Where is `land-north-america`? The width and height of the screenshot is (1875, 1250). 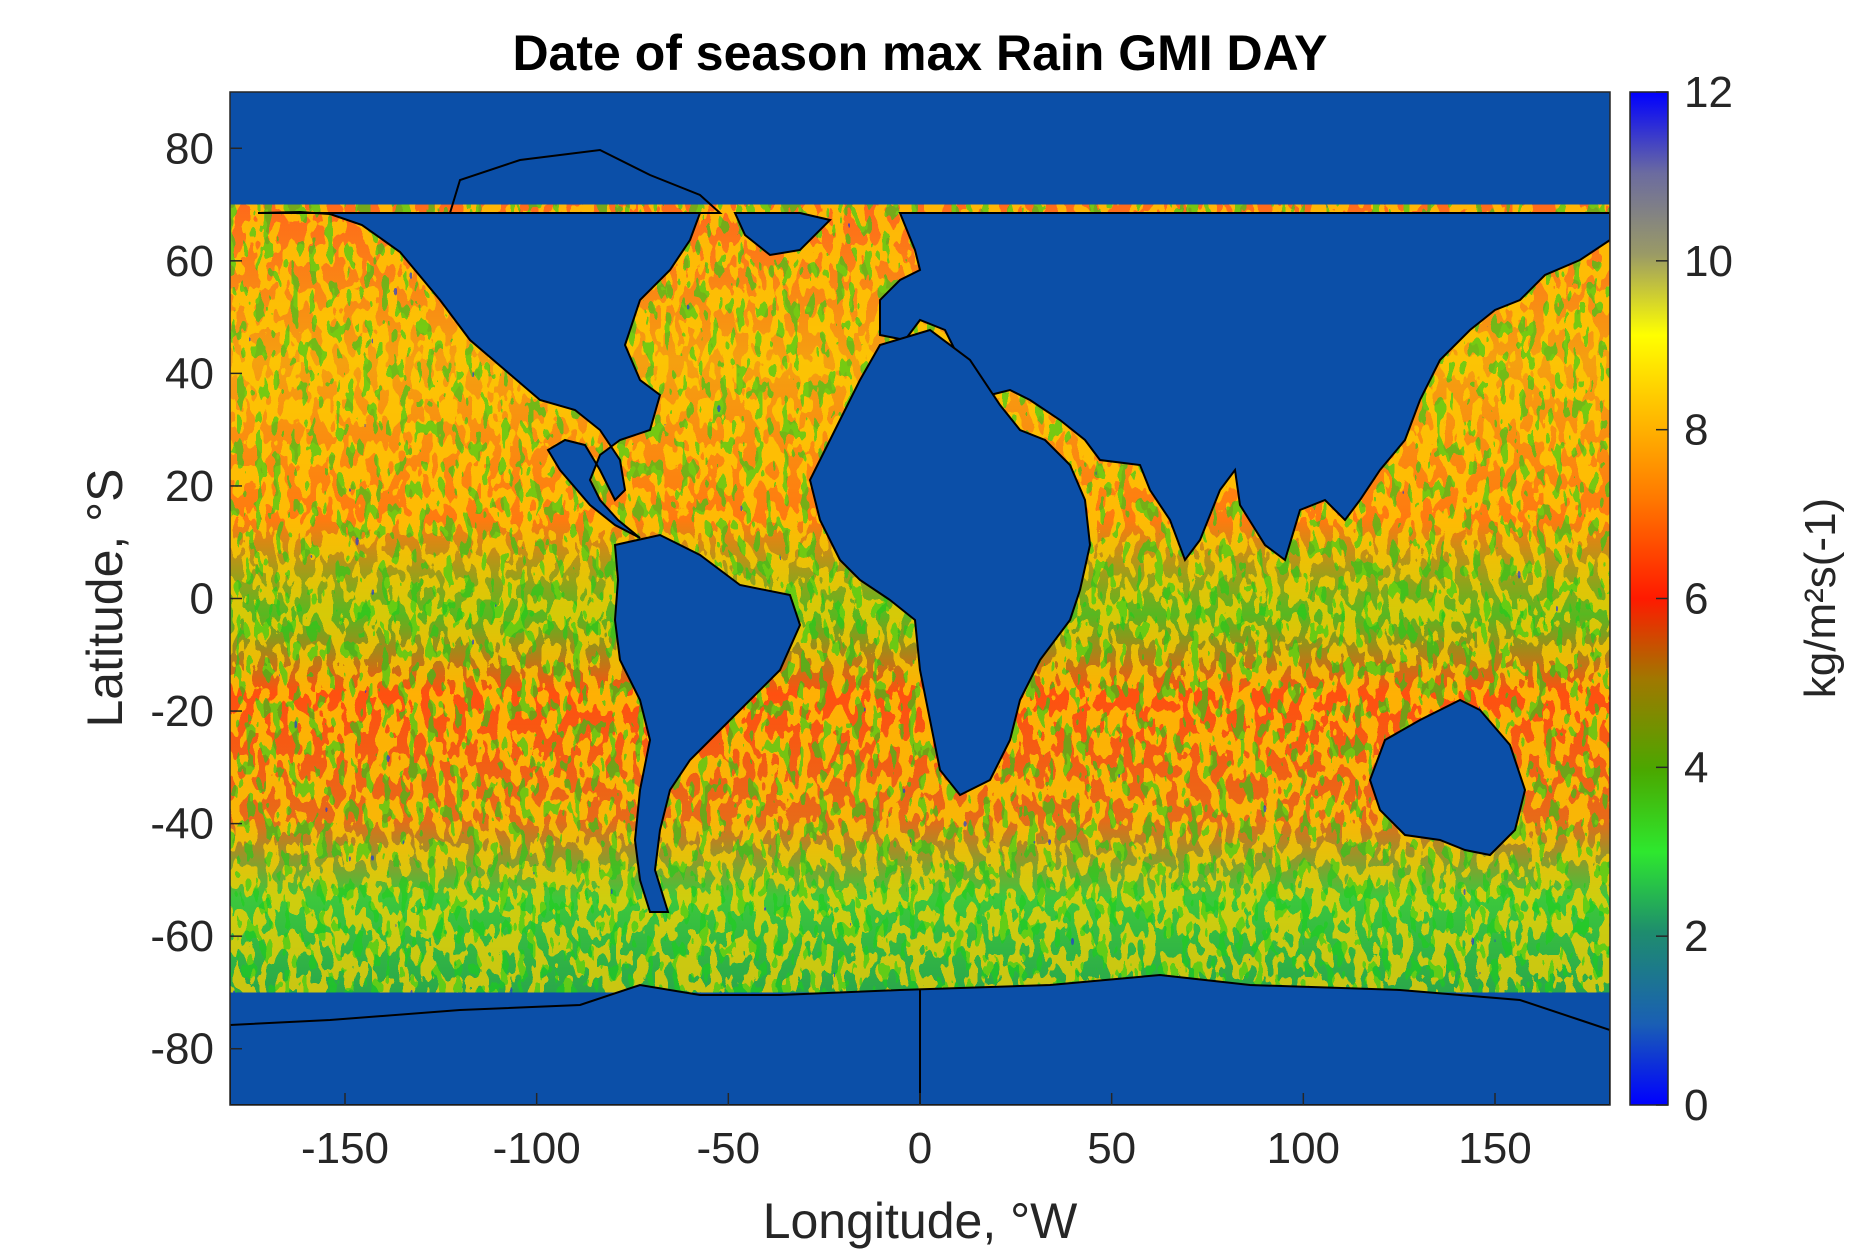 land-north-america is located at coordinates (479, 374).